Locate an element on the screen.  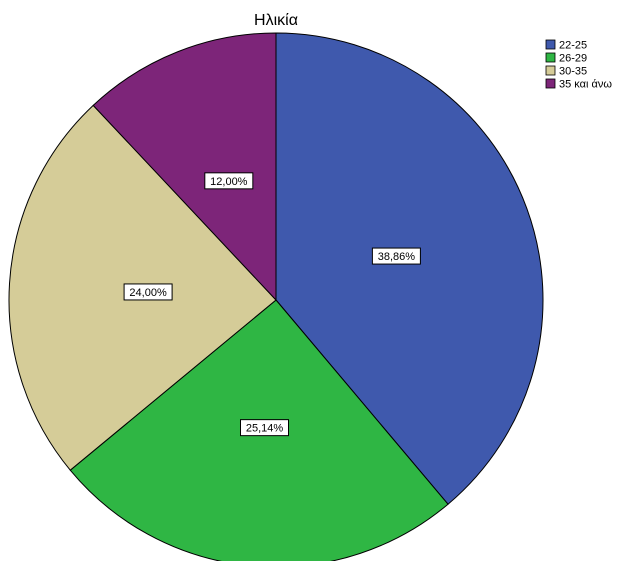
data-label-1: 38,86% is located at coordinates (396, 256).